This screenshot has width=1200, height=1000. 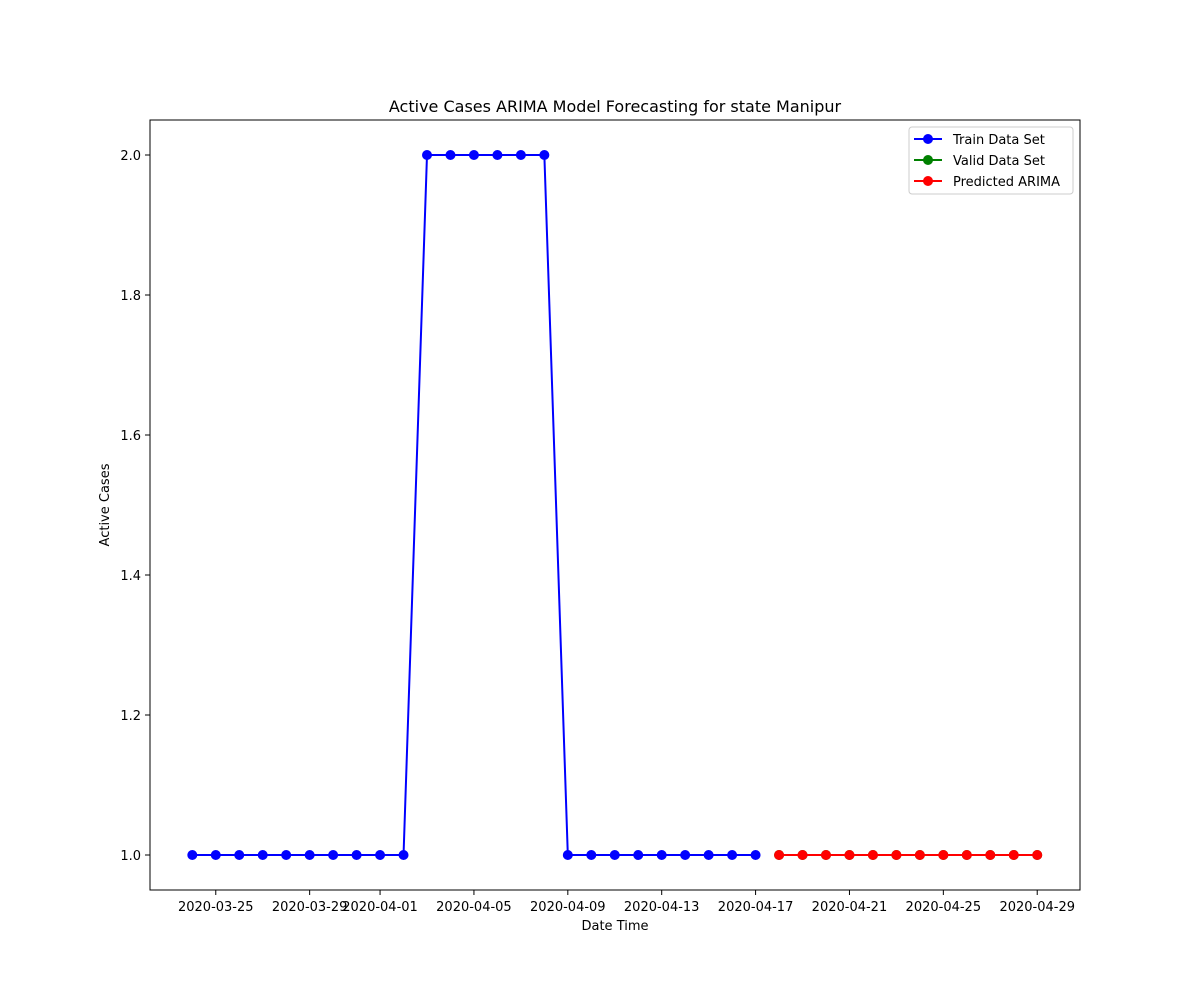 What do you see at coordinates (105, 504) in the screenshot?
I see `y-axis-label: Active Cases` at bounding box center [105, 504].